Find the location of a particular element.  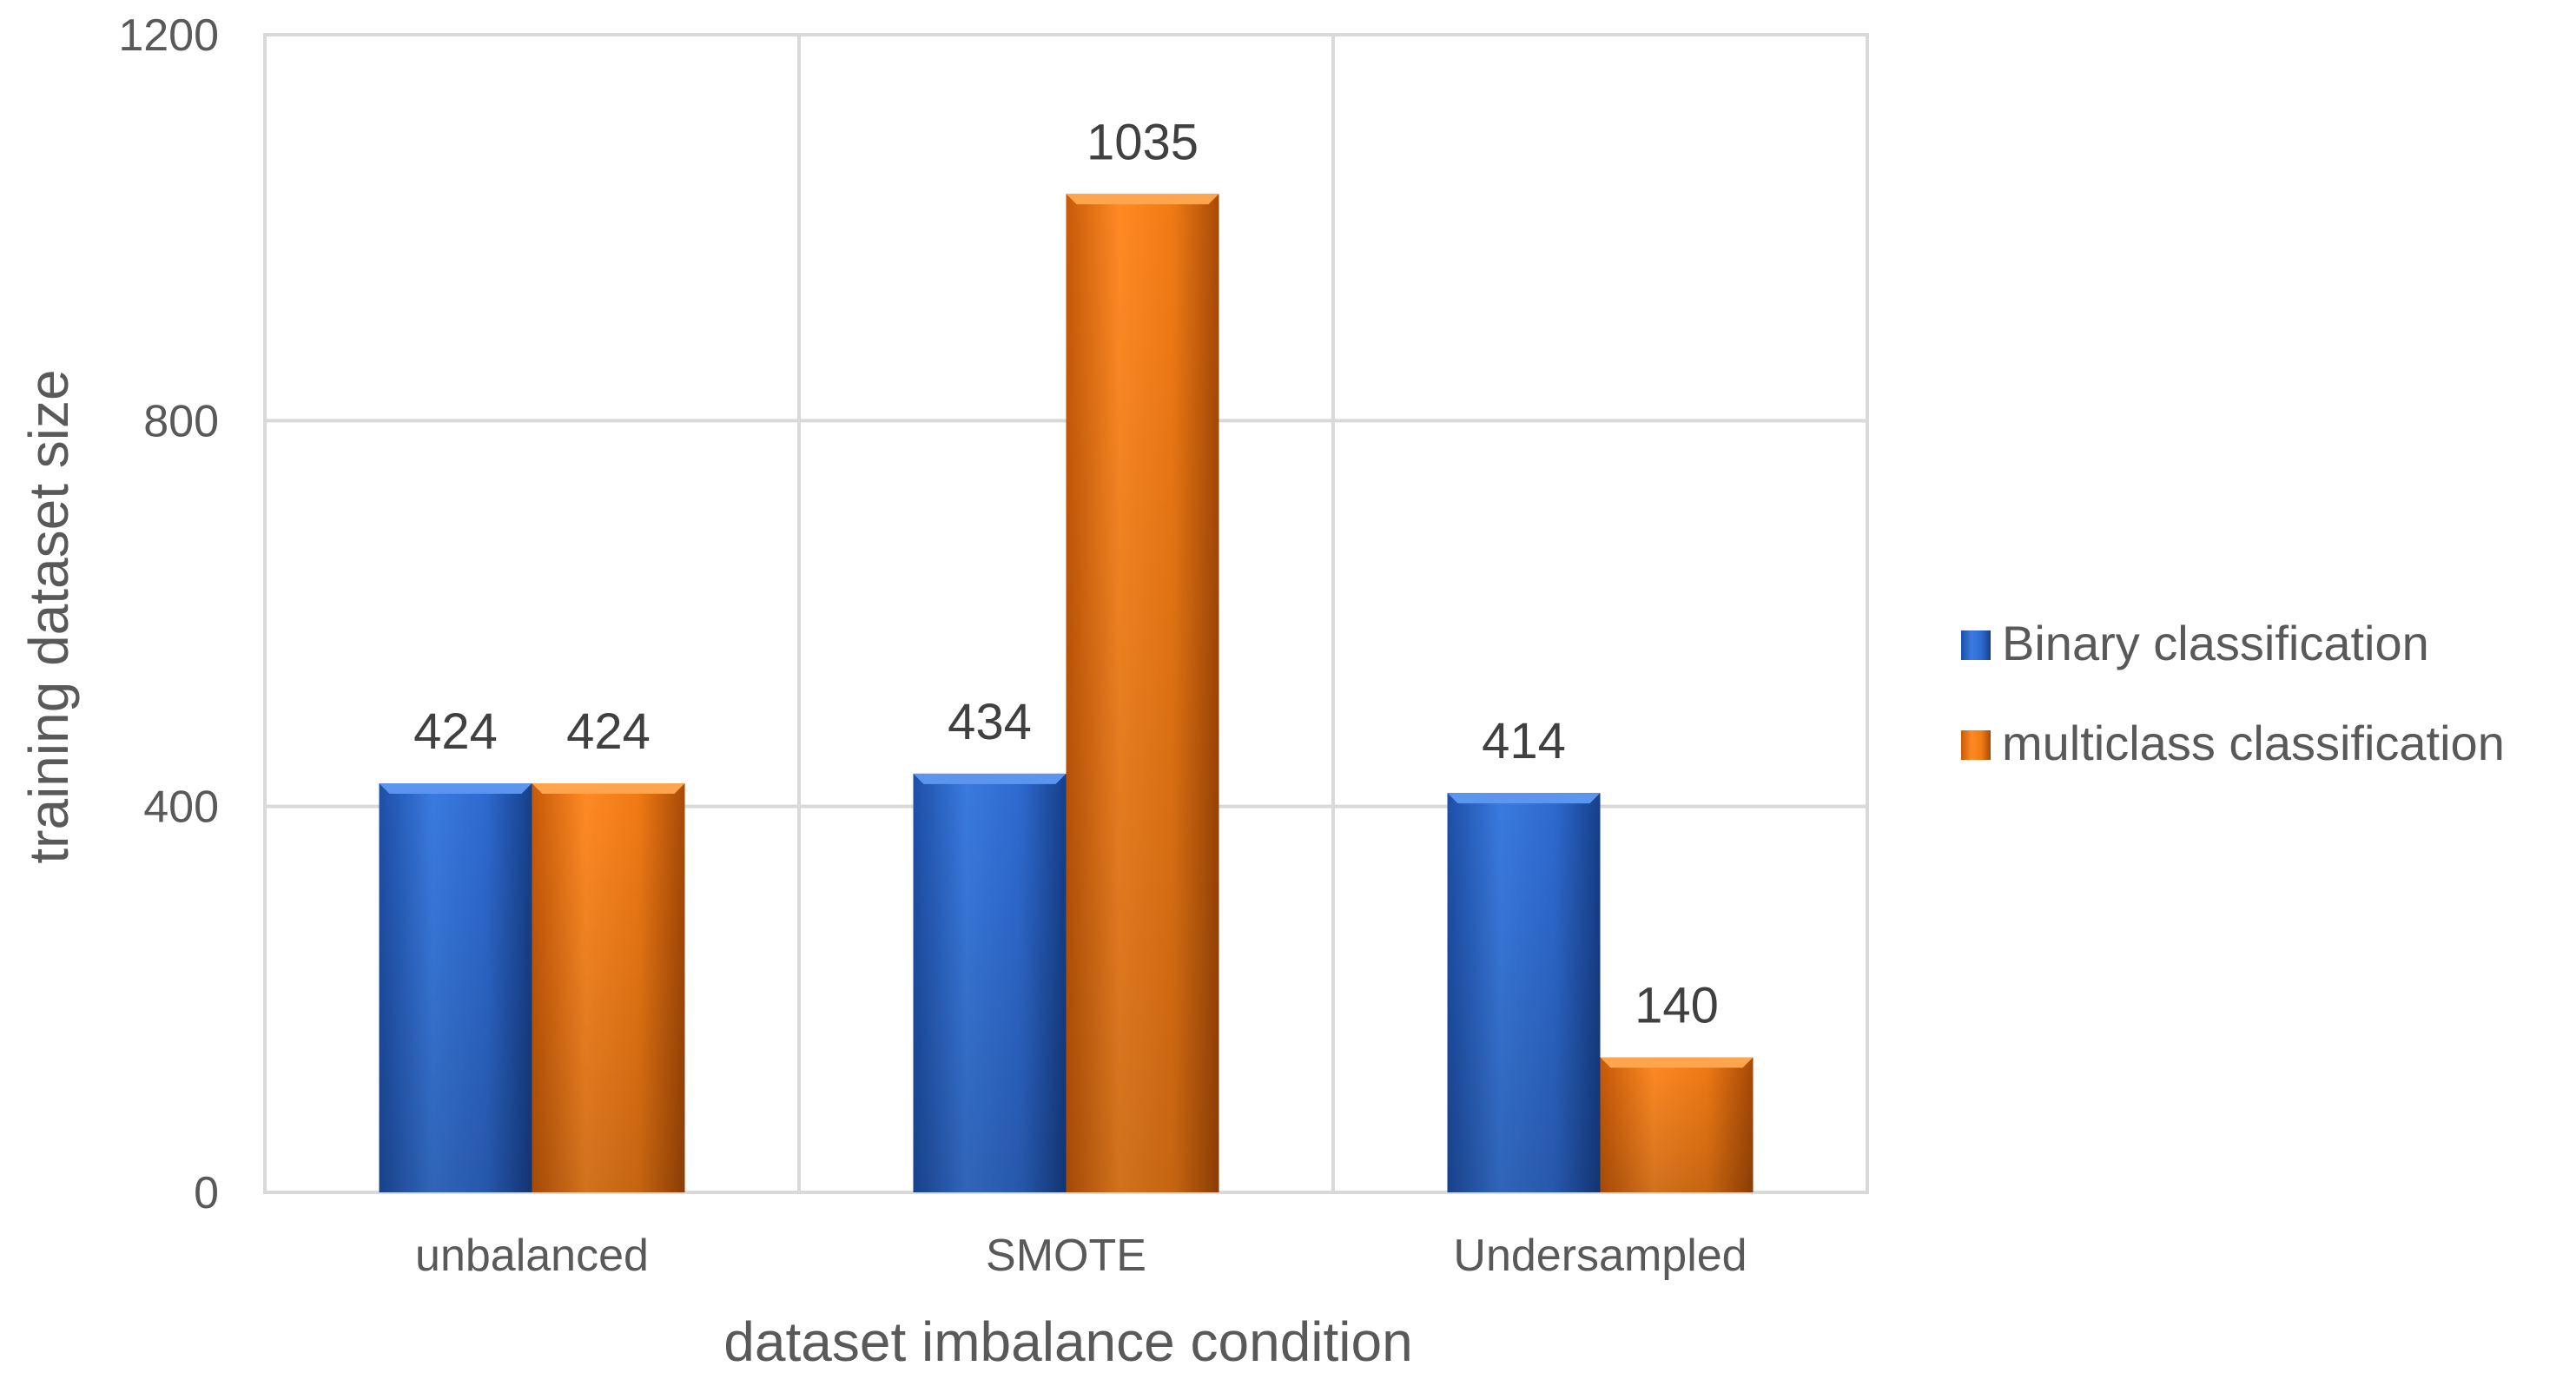

y-tick-label: 1200 is located at coordinates (168, 36).